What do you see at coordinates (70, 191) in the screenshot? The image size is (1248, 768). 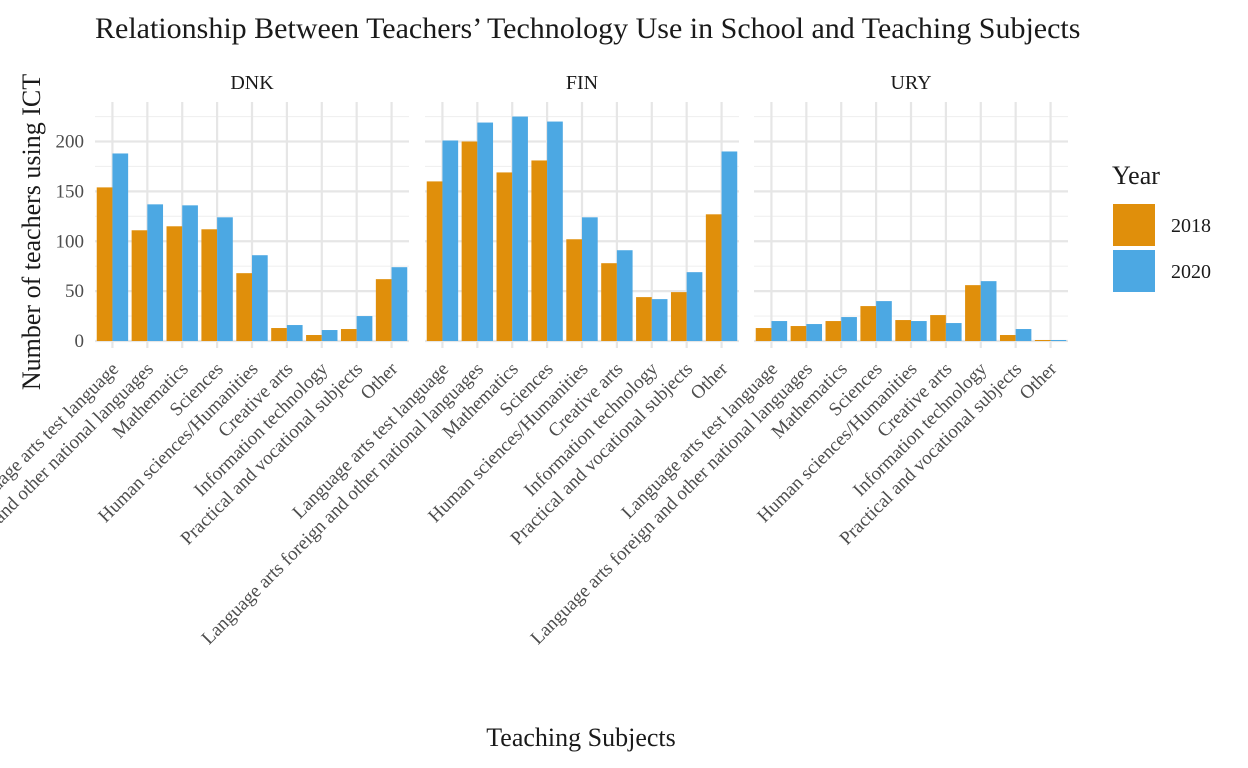 I see `y-tick-label: 150` at bounding box center [70, 191].